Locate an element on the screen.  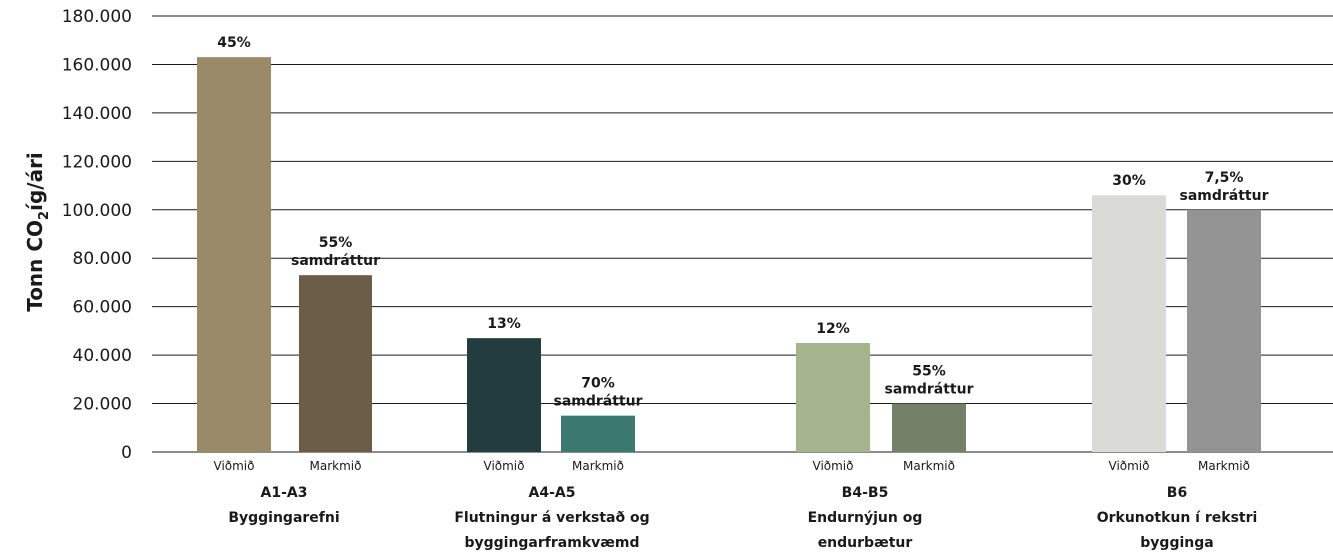
category-label: A1-A3 is located at coordinates (284, 493).